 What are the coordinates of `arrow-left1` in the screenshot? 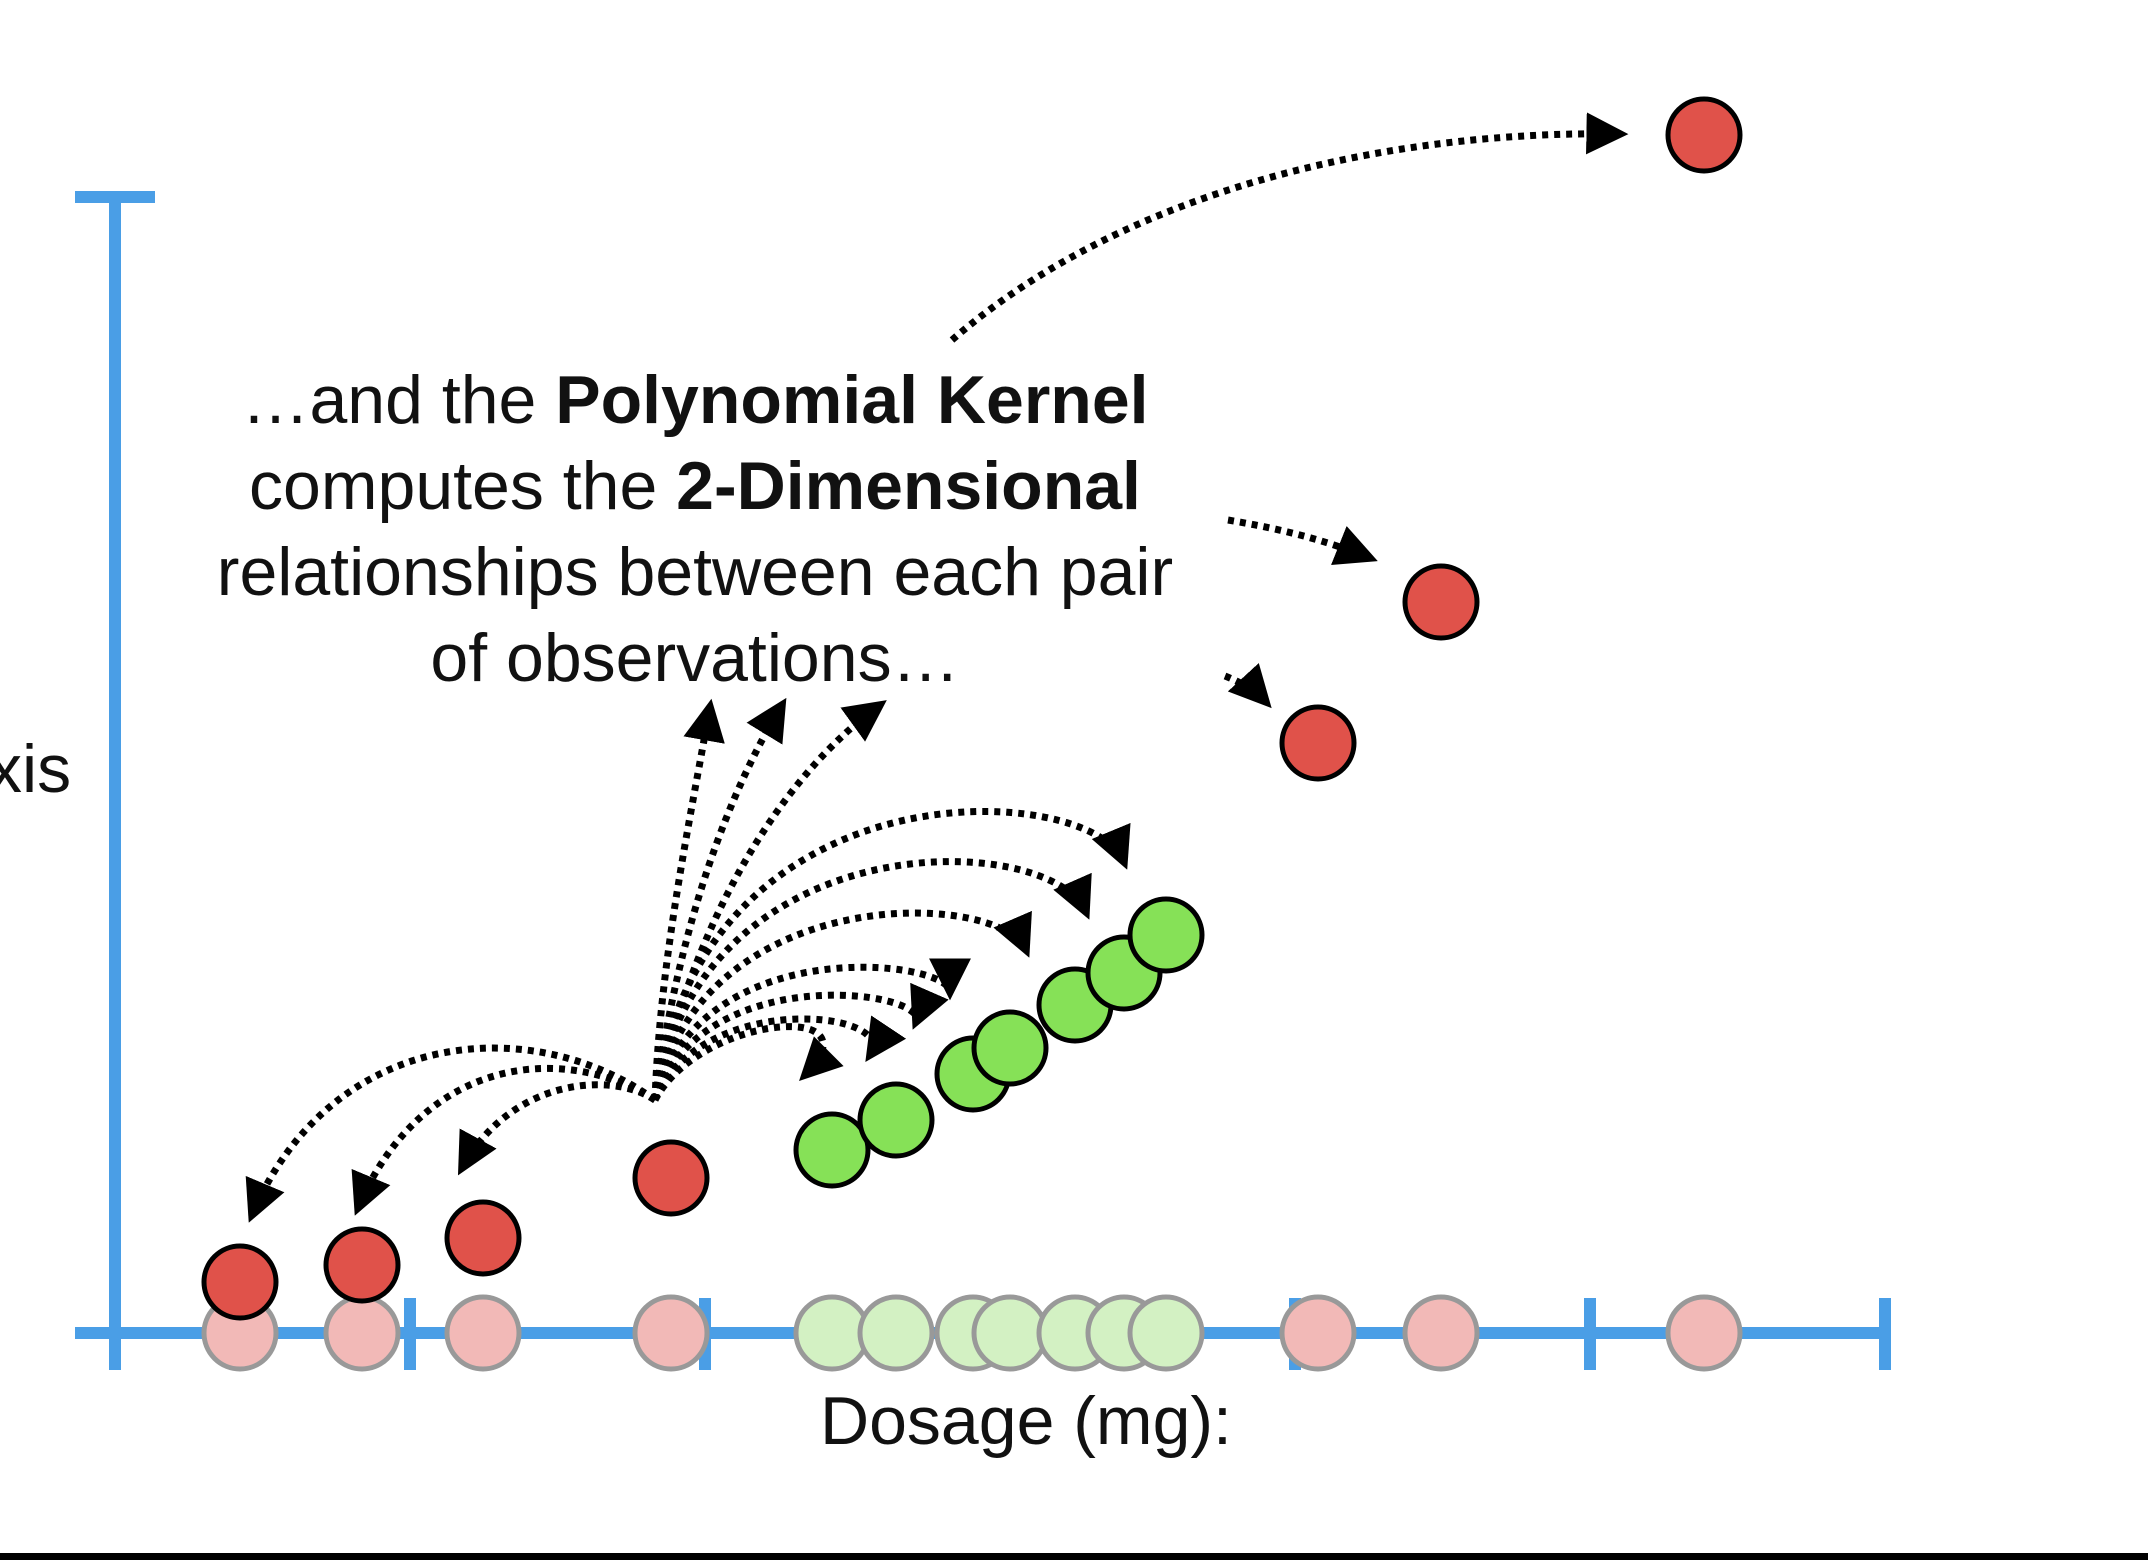 It's located at (451, 1133).